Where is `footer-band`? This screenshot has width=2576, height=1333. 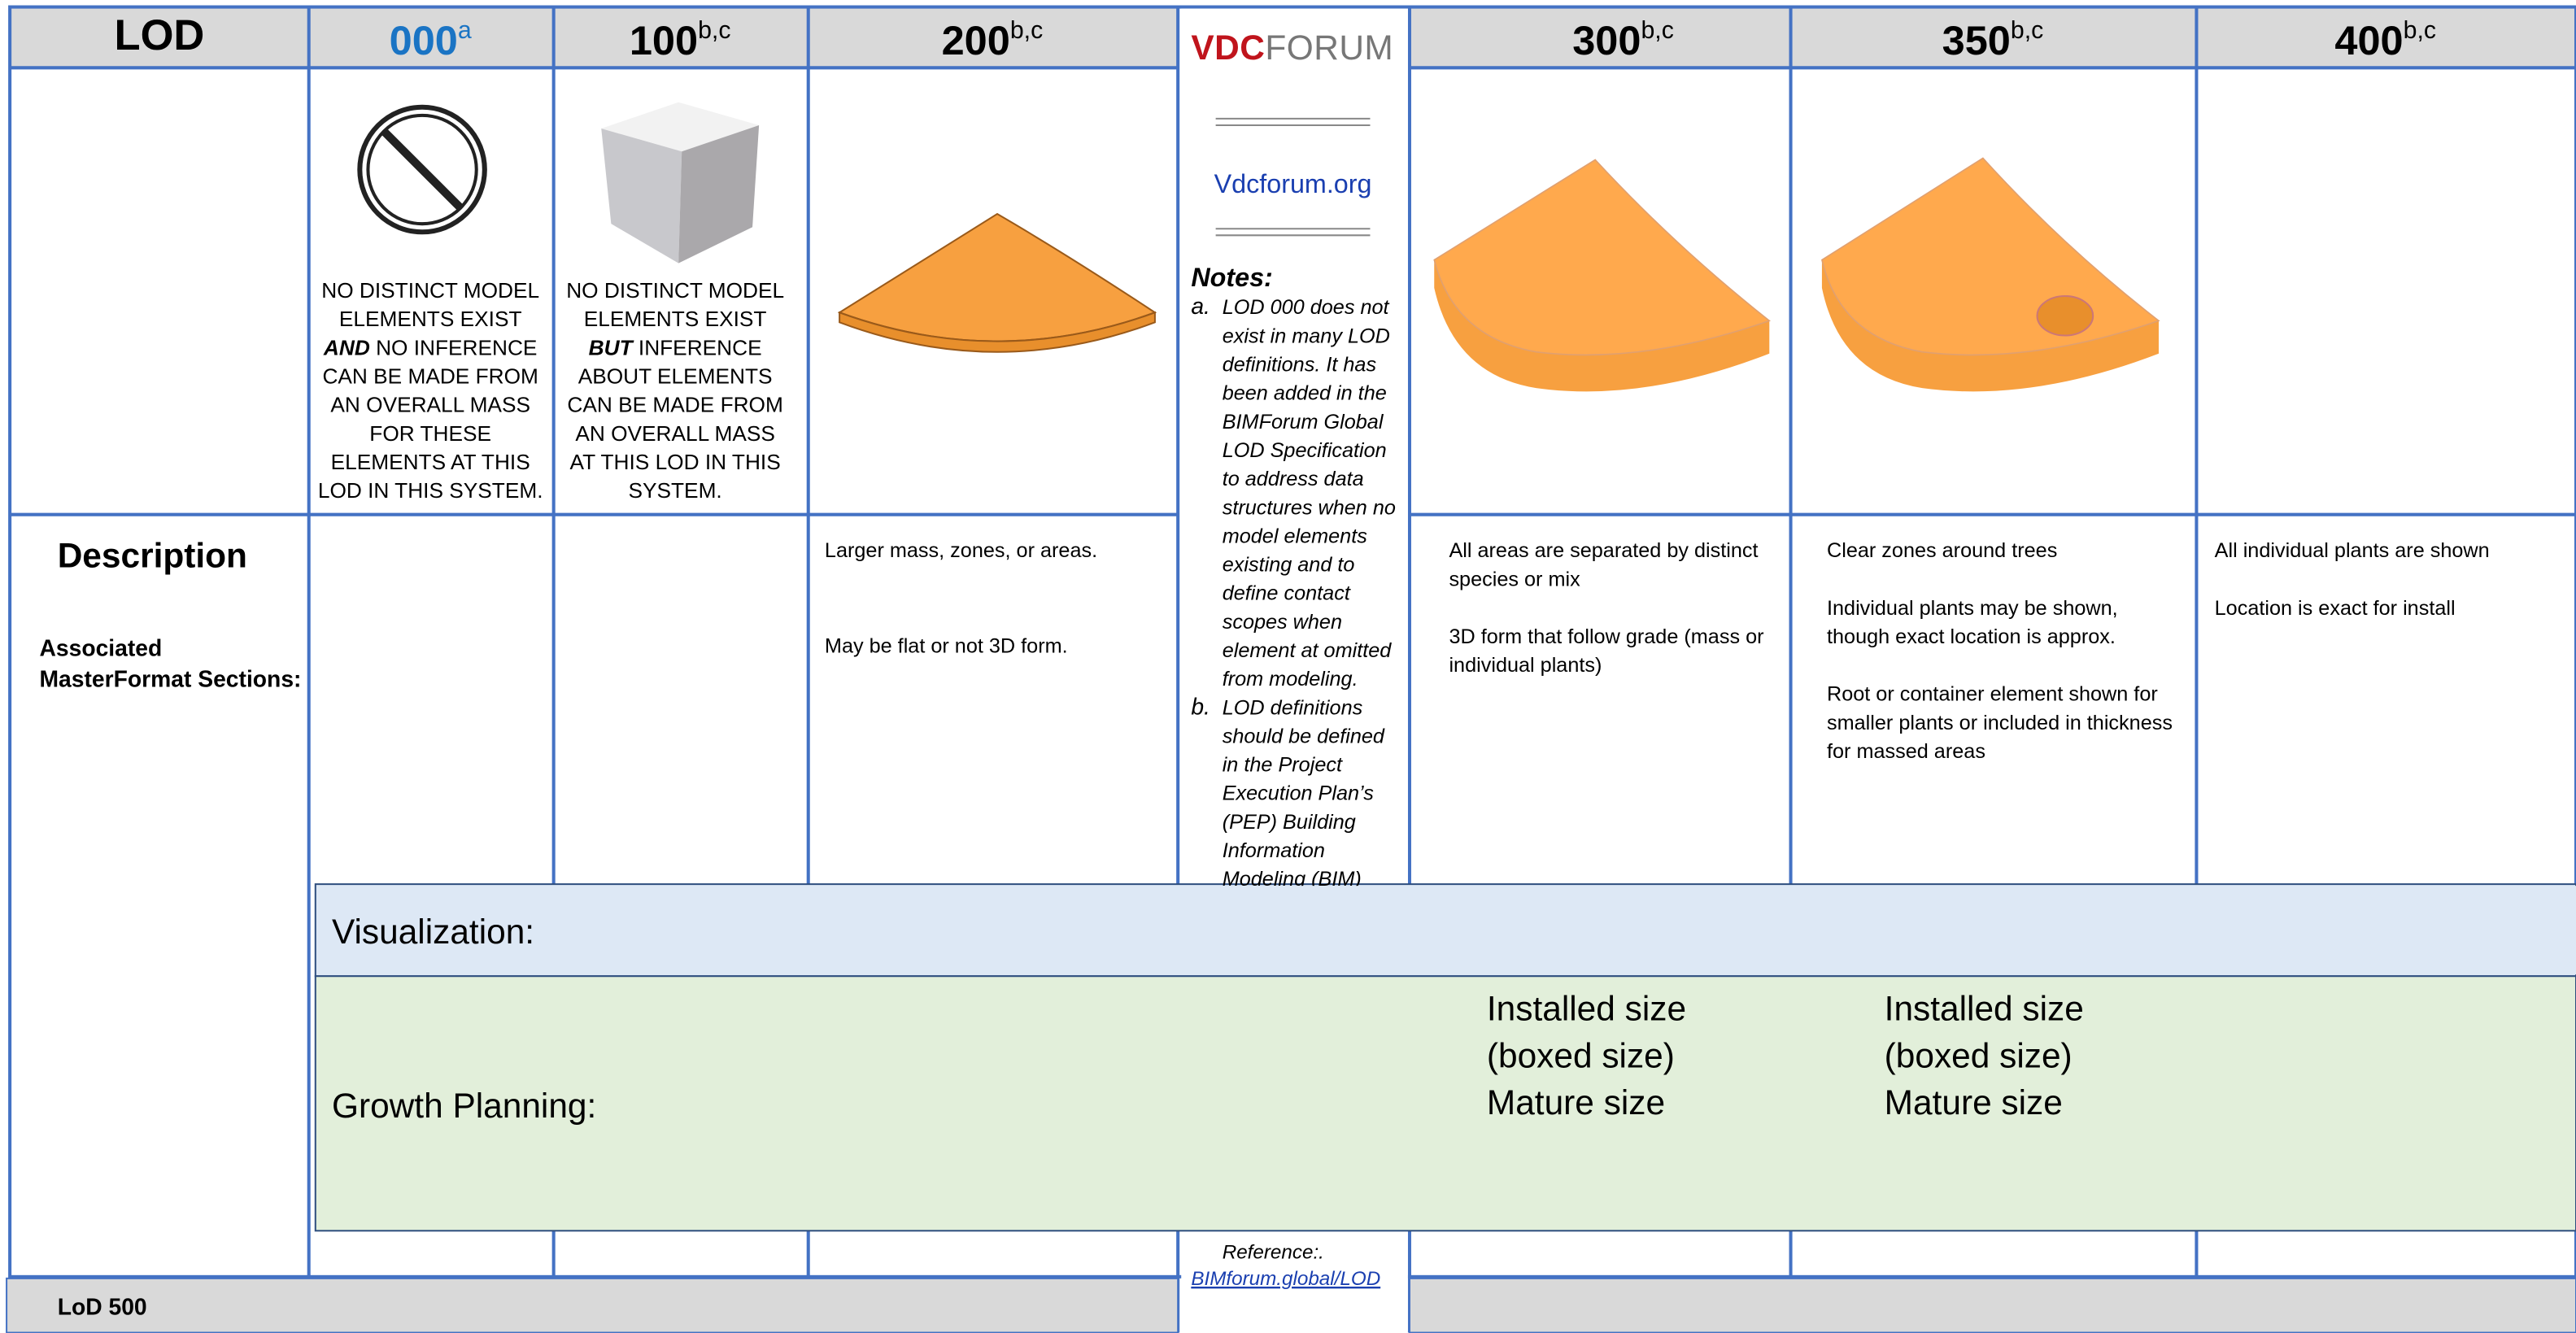 footer-band is located at coordinates (1992, 1305).